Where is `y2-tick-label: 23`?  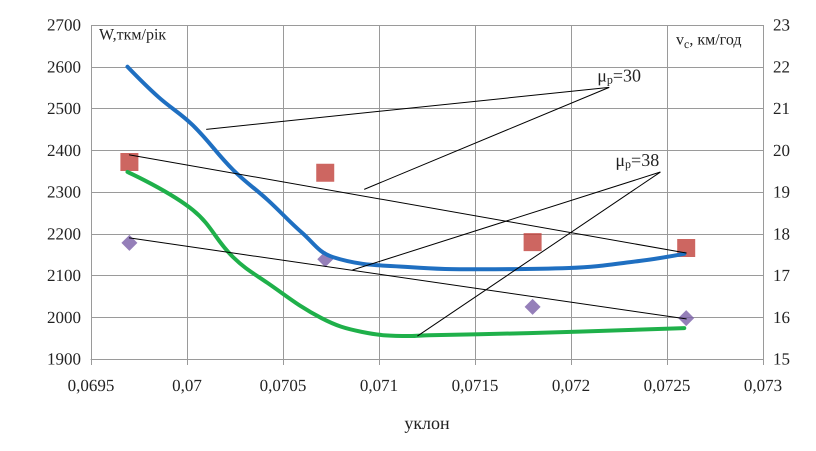
y2-tick-label: 23 is located at coordinates (781, 25).